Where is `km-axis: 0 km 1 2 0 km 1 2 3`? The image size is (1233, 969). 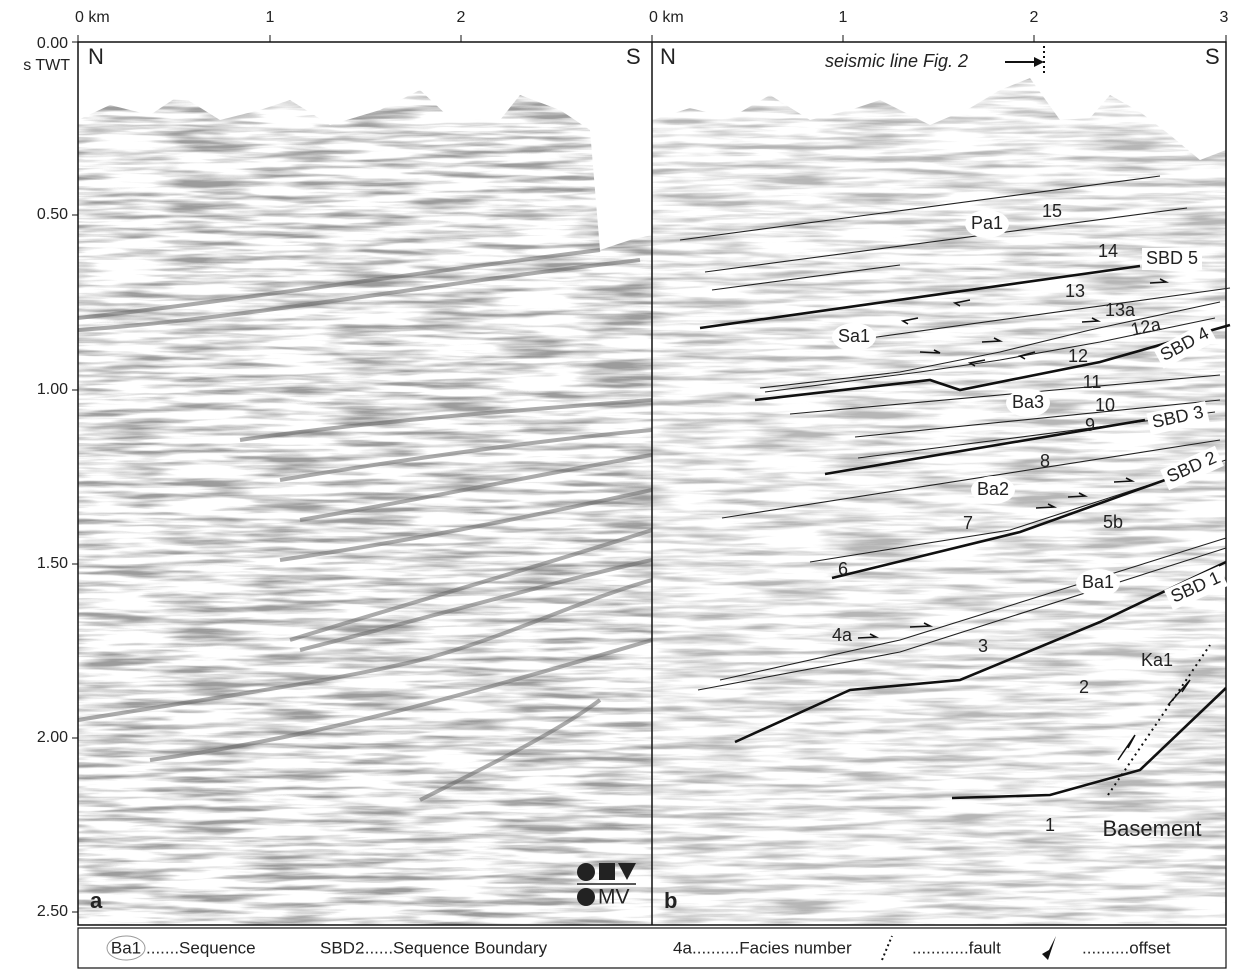 km-axis: 0 km 1 2 0 km 1 2 3 is located at coordinates (652, 26).